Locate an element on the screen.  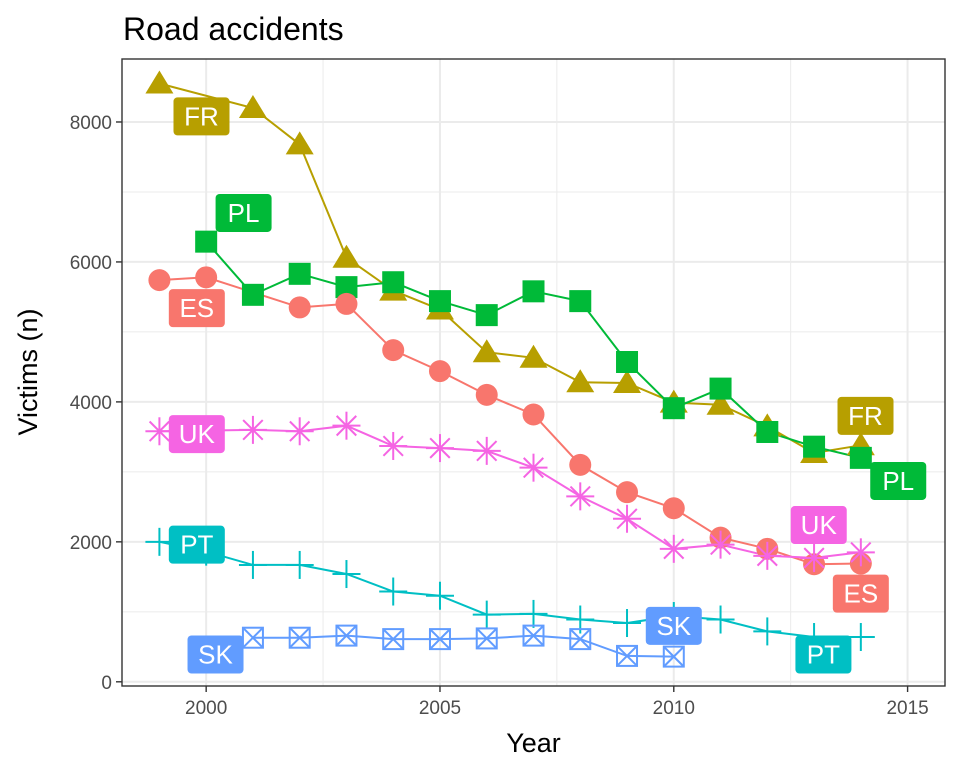
series-label-sk: SK is located at coordinates (215, 654).